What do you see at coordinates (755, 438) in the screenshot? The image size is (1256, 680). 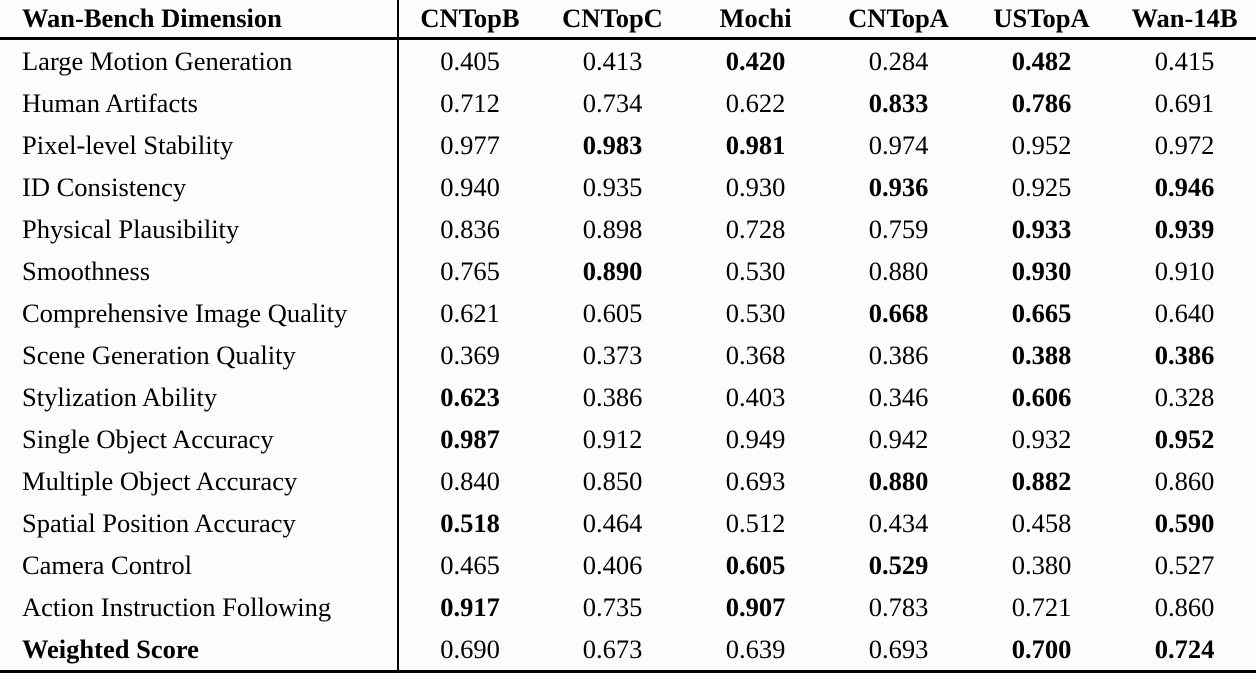 I see `value-cell: 0.949` at bounding box center [755, 438].